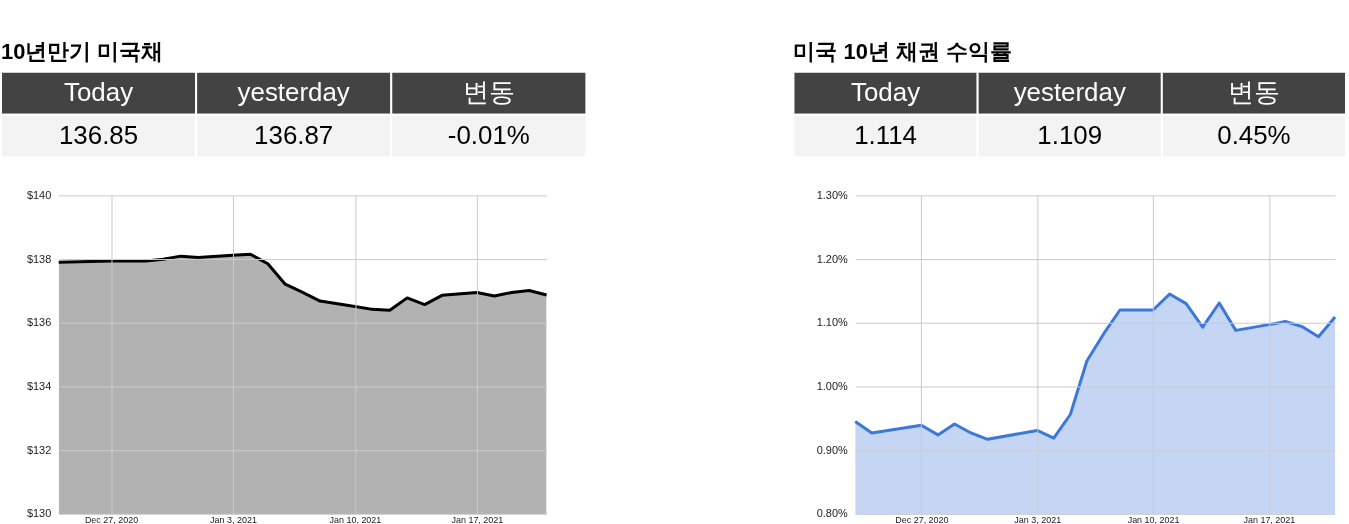 The width and height of the screenshot is (1349, 524). Describe the element at coordinates (39, 385) in the screenshot. I see `y-tick-label: $134` at that location.